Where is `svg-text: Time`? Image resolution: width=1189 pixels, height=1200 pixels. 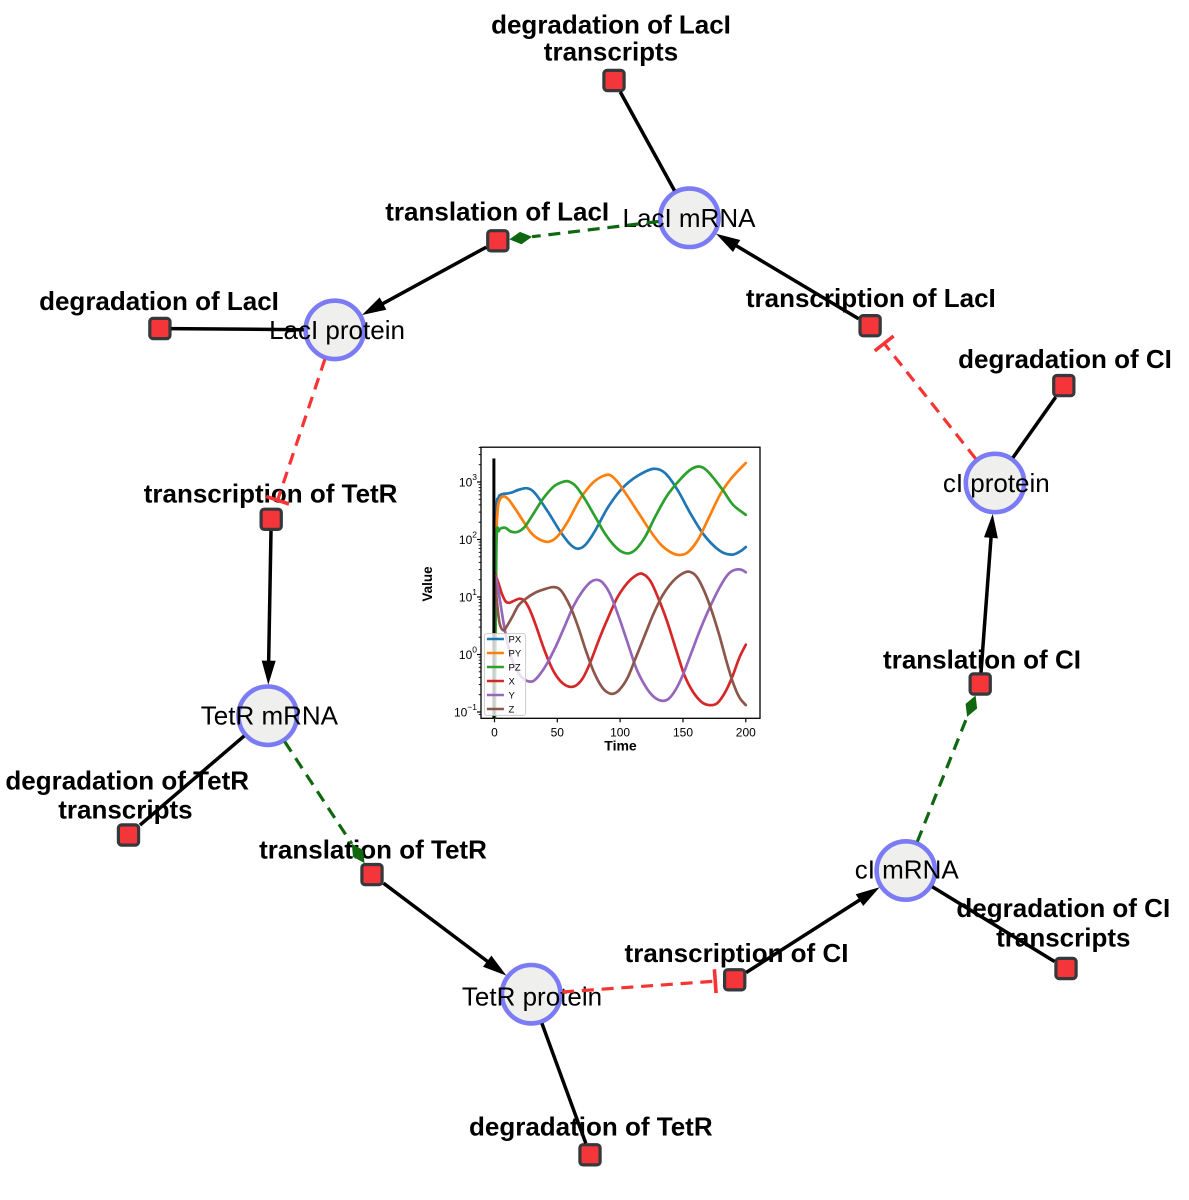 svg-text: Time is located at coordinates (620, 745).